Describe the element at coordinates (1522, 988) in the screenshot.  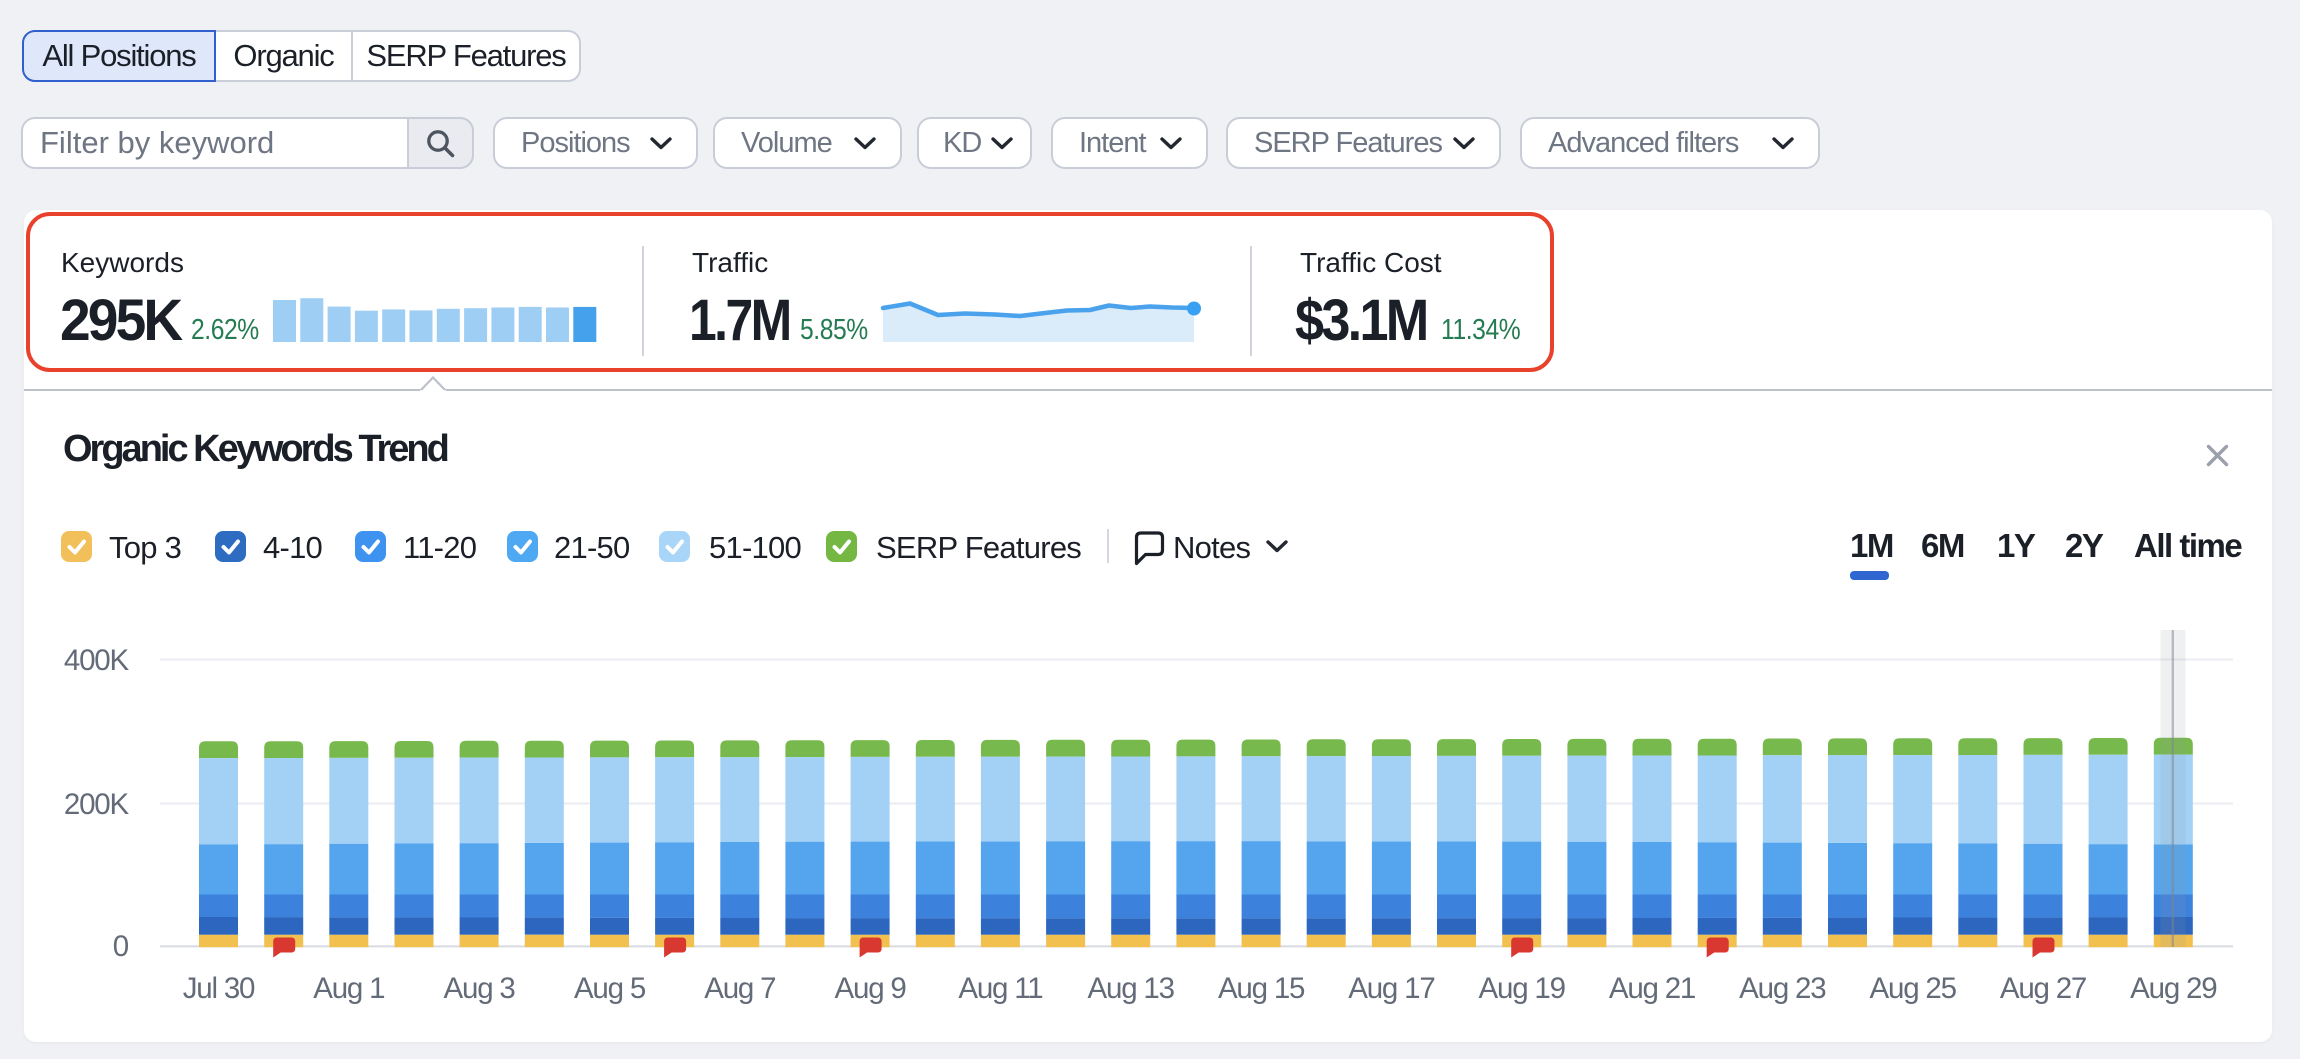
I see `svg-text: Aug 19` at that location.